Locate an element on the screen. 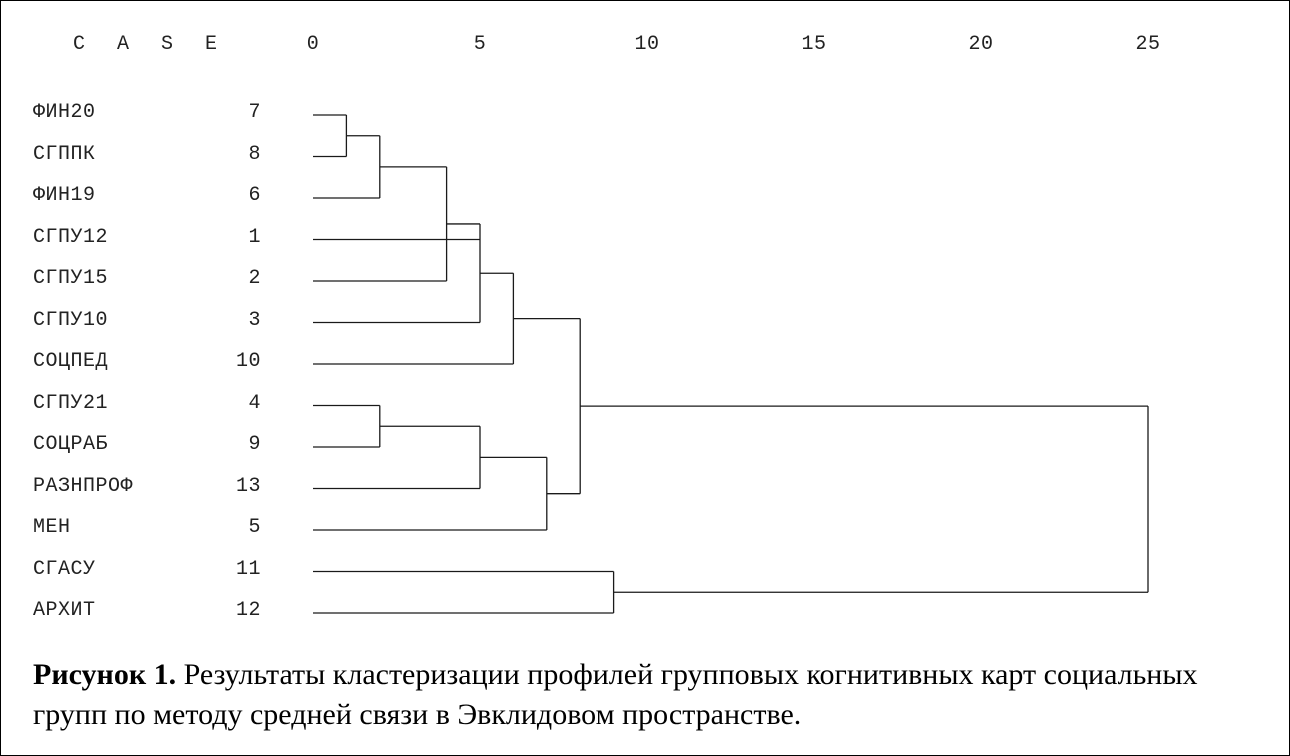  leaf-id: 3 is located at coordinates (254, 320).